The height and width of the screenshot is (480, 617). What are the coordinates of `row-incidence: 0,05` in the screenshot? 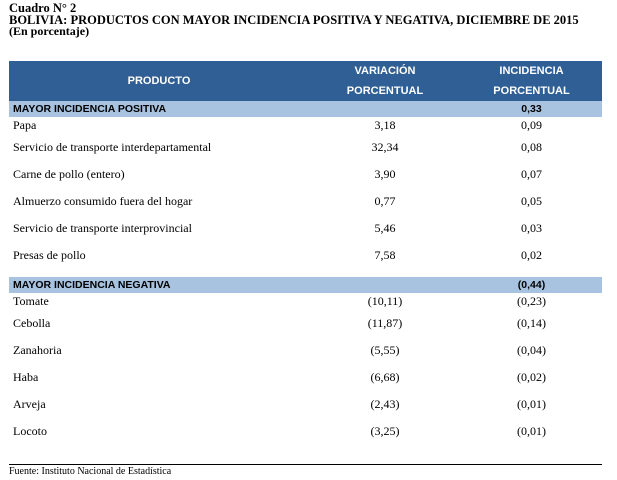 It's located at (531, 201).